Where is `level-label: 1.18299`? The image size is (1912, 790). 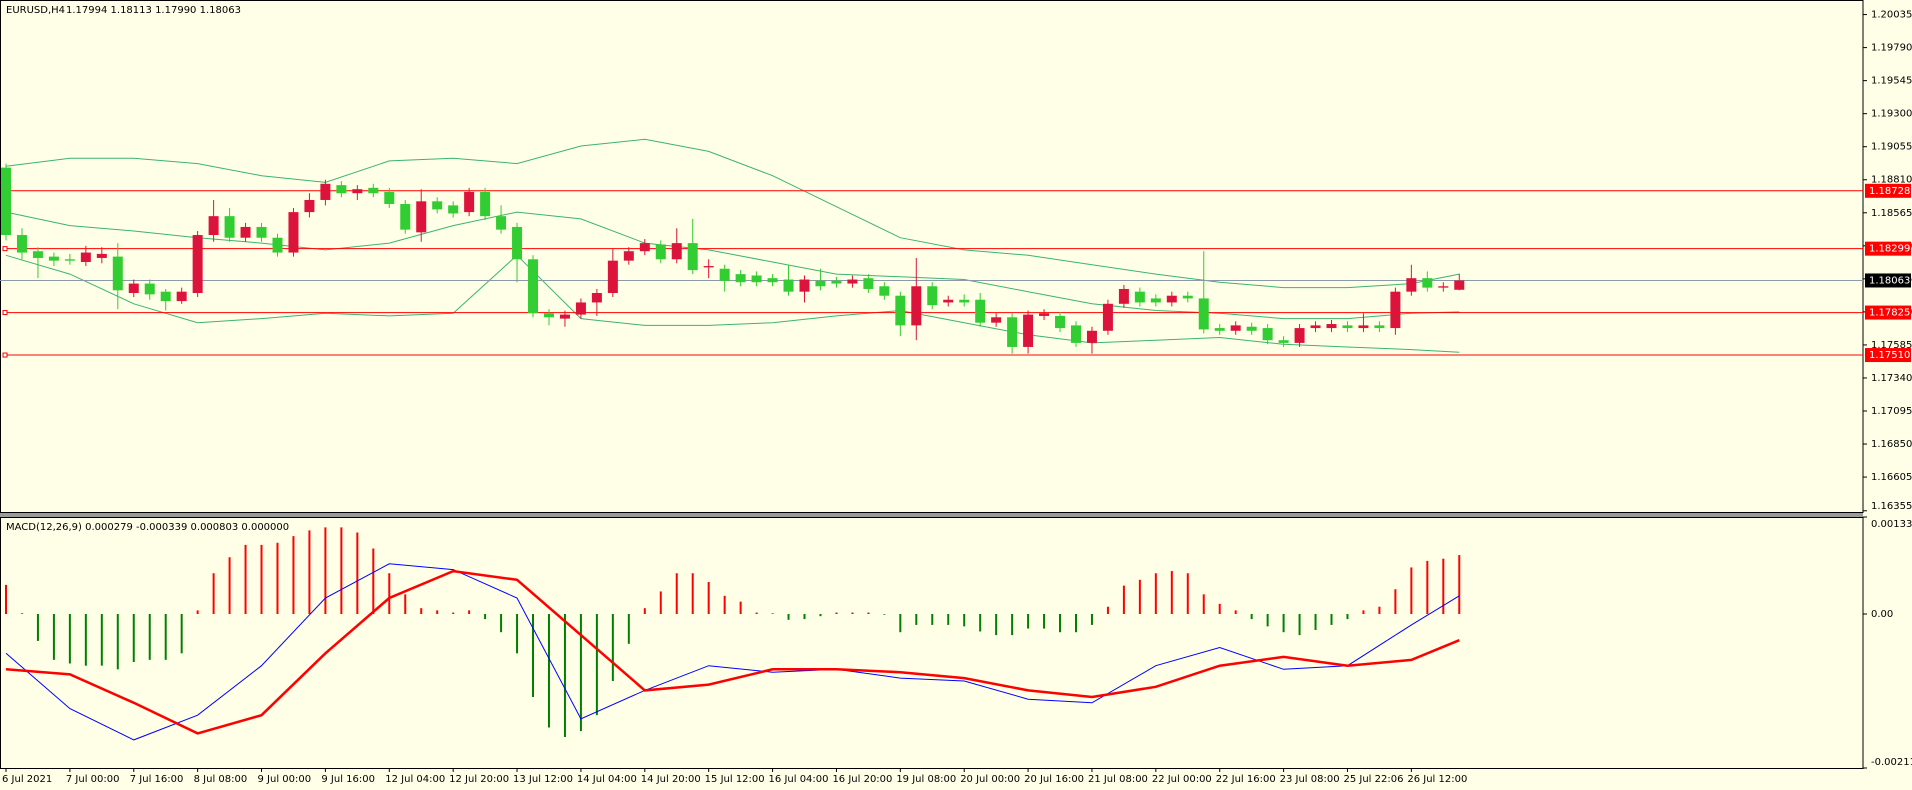
level-label: 1.18299 is located at coordinates (1889, 249).